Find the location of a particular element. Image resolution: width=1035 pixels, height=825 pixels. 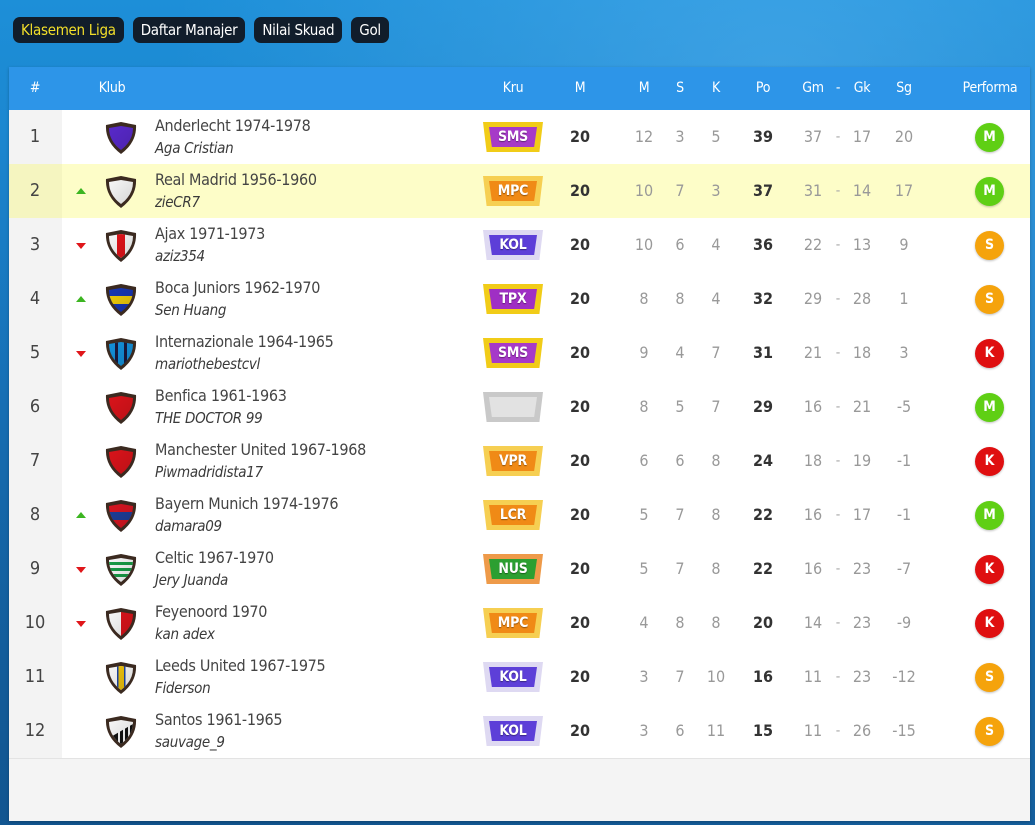

drawn-value: 4 is located at coordinates (680, 352).